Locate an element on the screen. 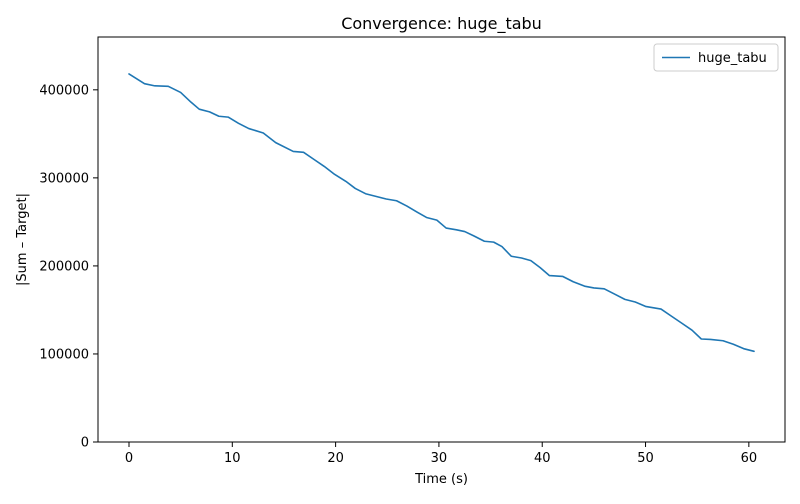  x-tick-label: 30 is located at coordinates (439, 458).